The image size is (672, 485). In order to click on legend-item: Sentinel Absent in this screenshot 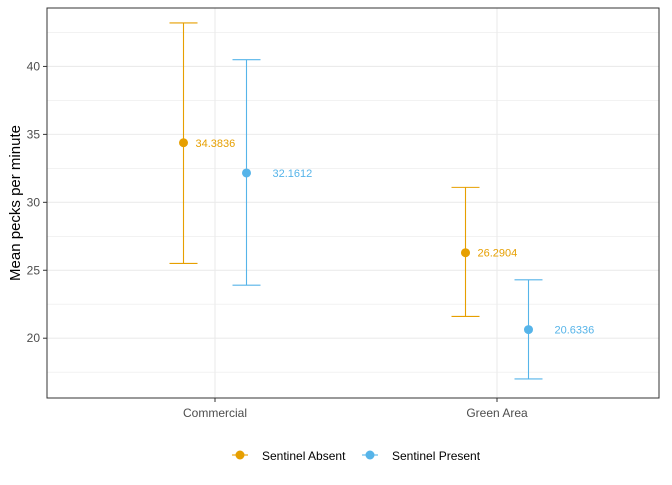, I will do `click(289, 456)`.